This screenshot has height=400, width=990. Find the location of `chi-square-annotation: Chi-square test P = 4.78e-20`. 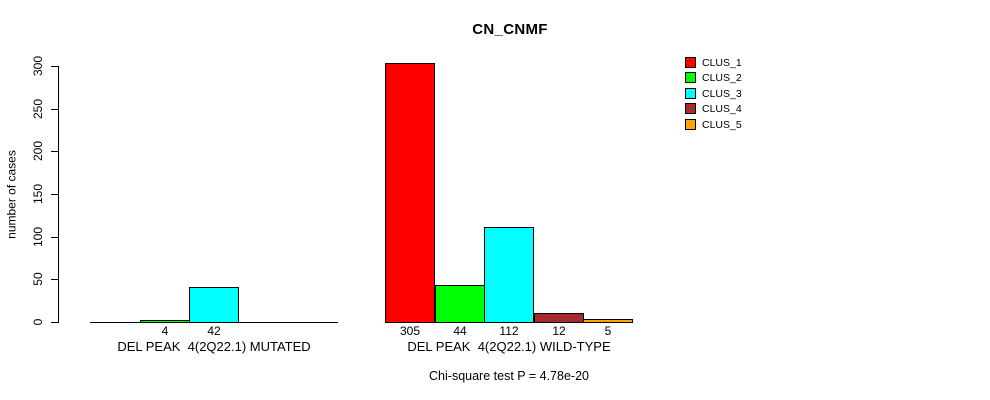

chi-square-annotation: Chi-square test P = 4.78e-20 is located at coordinates (509, 376).